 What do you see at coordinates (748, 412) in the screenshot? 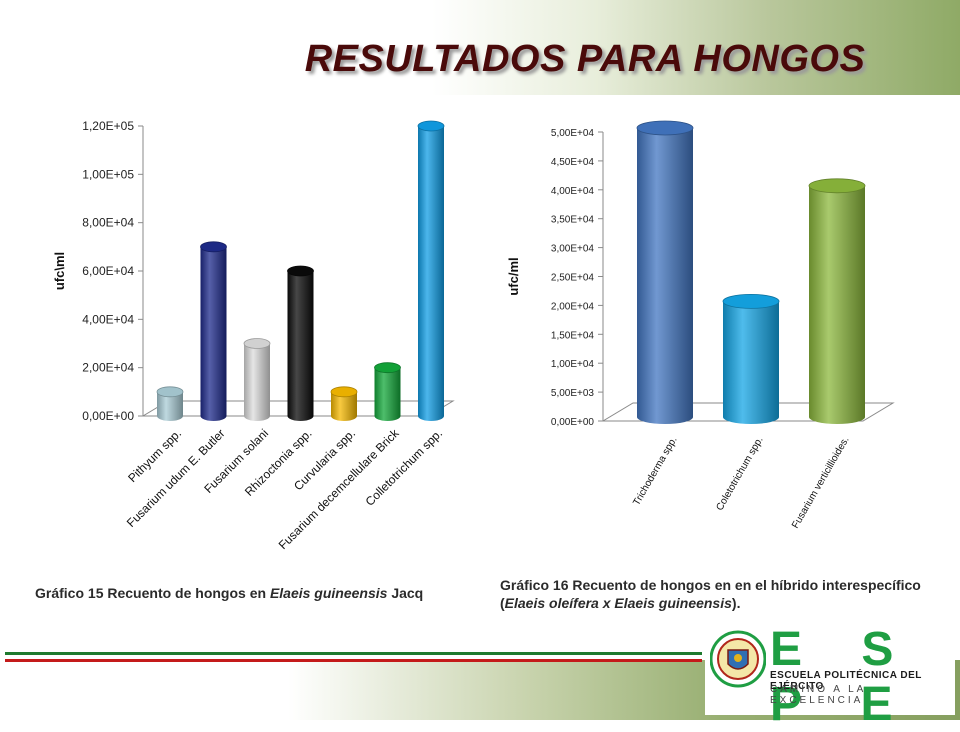
I see `chart-floor` at bounding box center [748, 412].